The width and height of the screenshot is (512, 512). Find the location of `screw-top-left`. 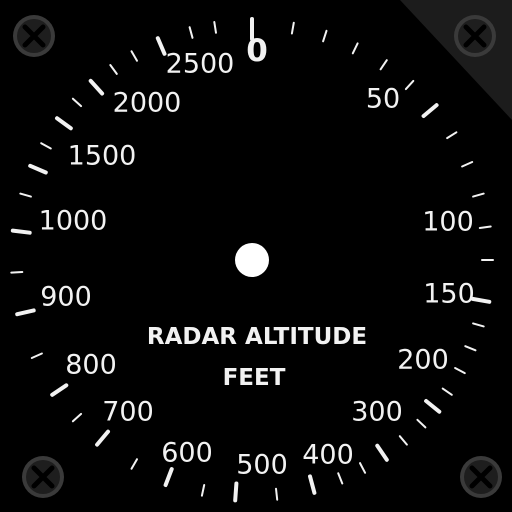

screw-top-left is located at coordinates (34, 36).